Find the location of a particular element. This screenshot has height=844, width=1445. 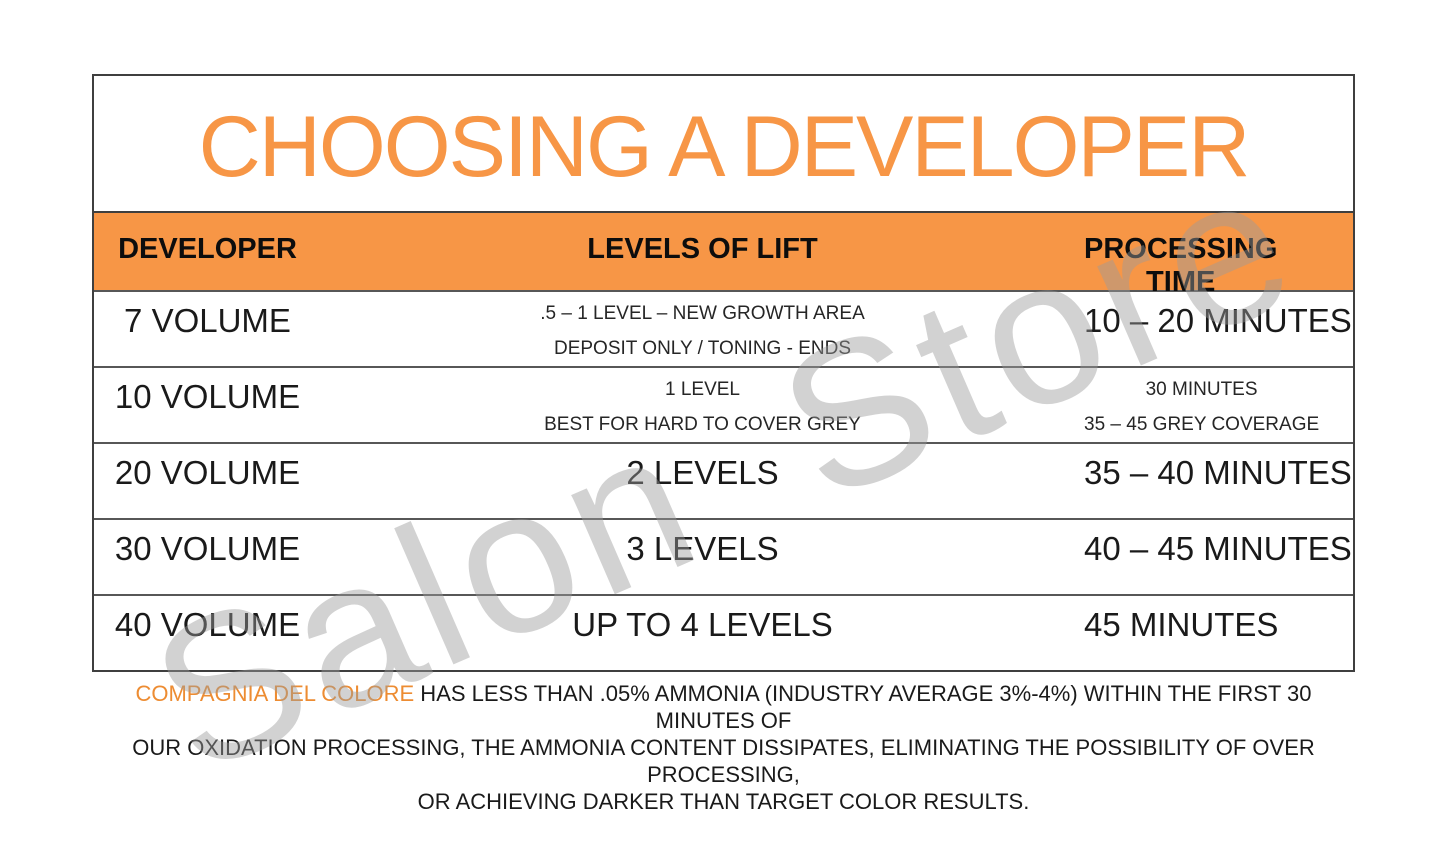

time-cell: 45 MINUTES is located at coordinates (1221, 633).